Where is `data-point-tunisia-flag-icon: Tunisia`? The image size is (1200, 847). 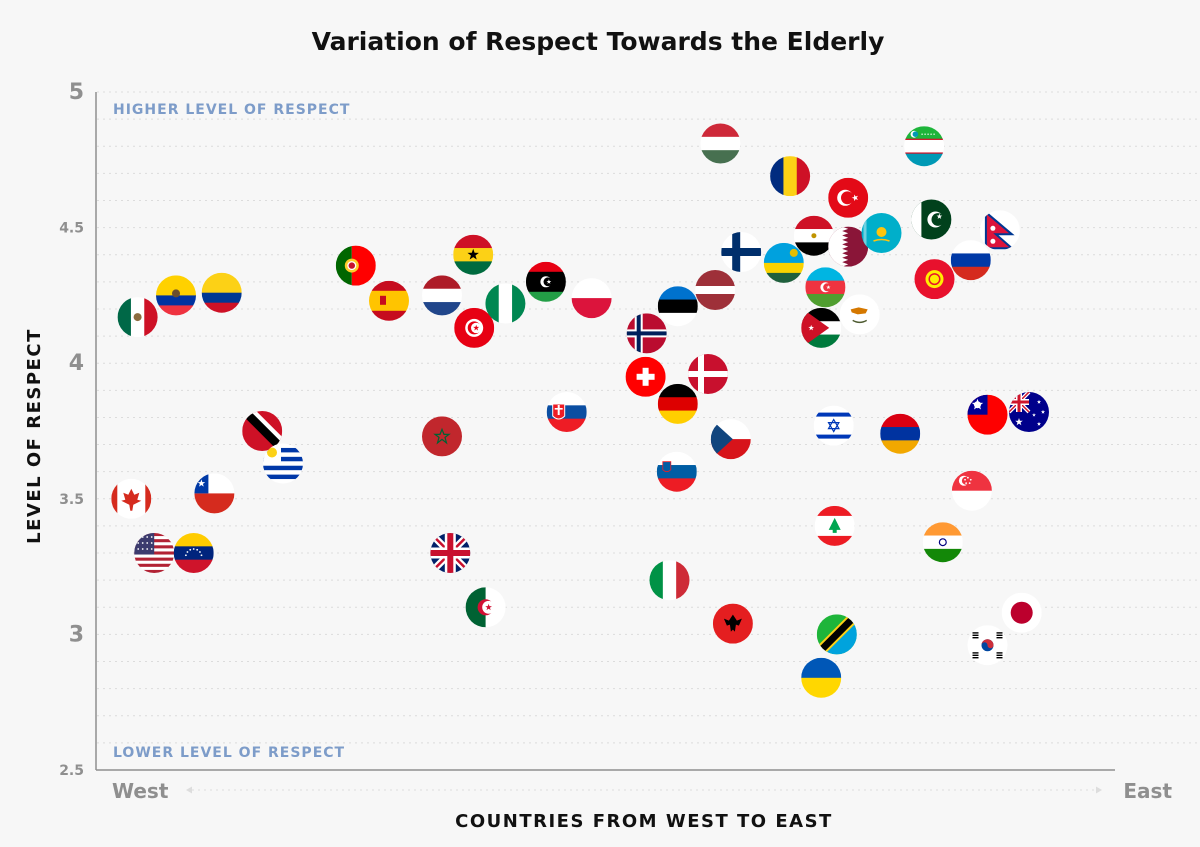 data-point-tunisia-flag-icon: Tunisia is located at coordinates (474, 327).